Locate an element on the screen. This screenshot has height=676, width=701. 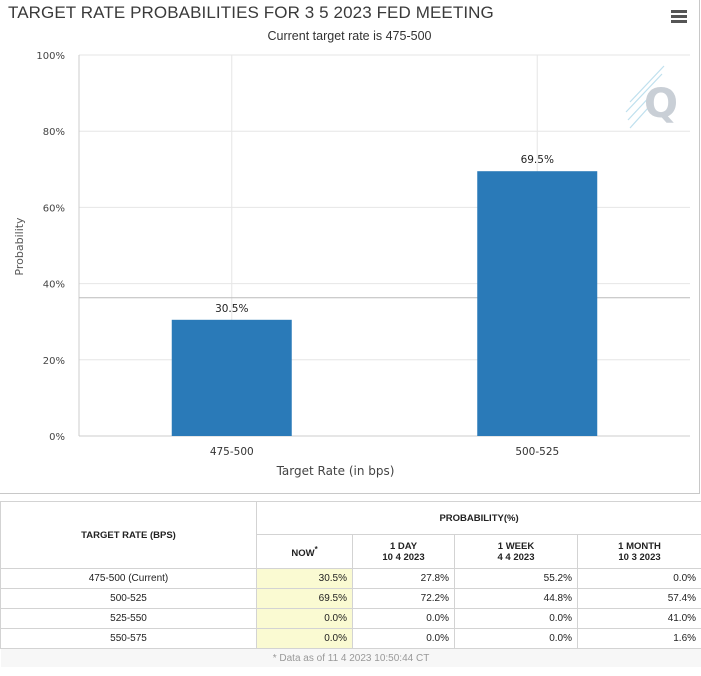
one-day-cell: 72.2% is located at coordinates (403, 598).